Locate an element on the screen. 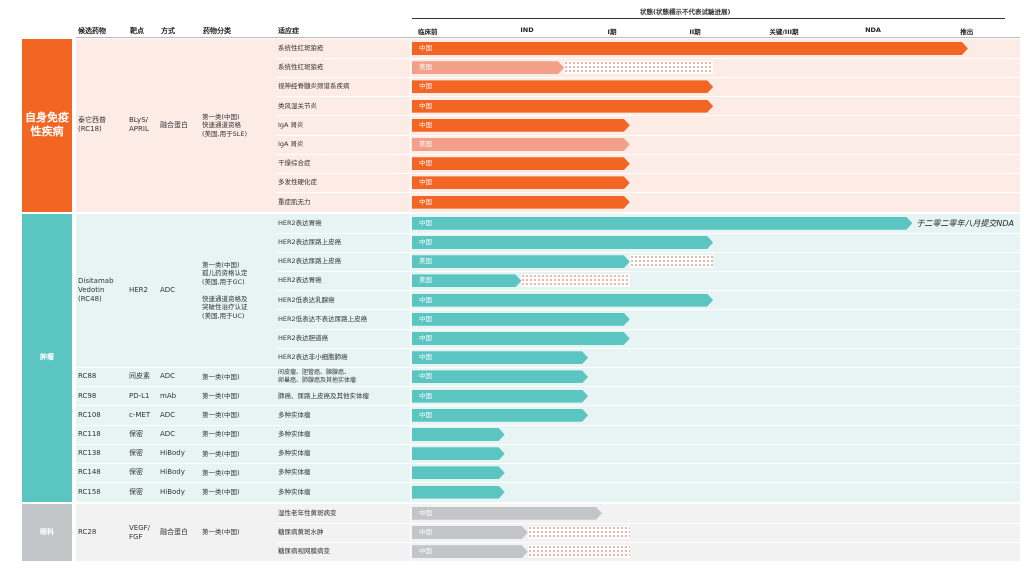 The width and height of the screenshot is (1024, 569). indication-label: IgA 肾炎 is located at coordinates (291, 144).